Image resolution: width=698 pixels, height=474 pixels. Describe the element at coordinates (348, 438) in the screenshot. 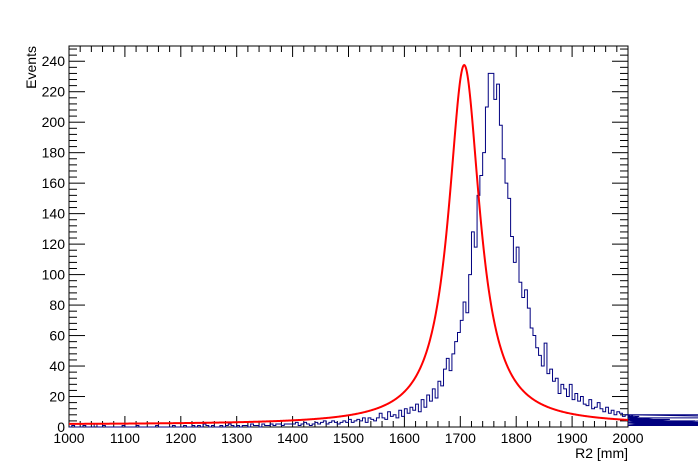

I see `x-tick-label: 1500` at that location.